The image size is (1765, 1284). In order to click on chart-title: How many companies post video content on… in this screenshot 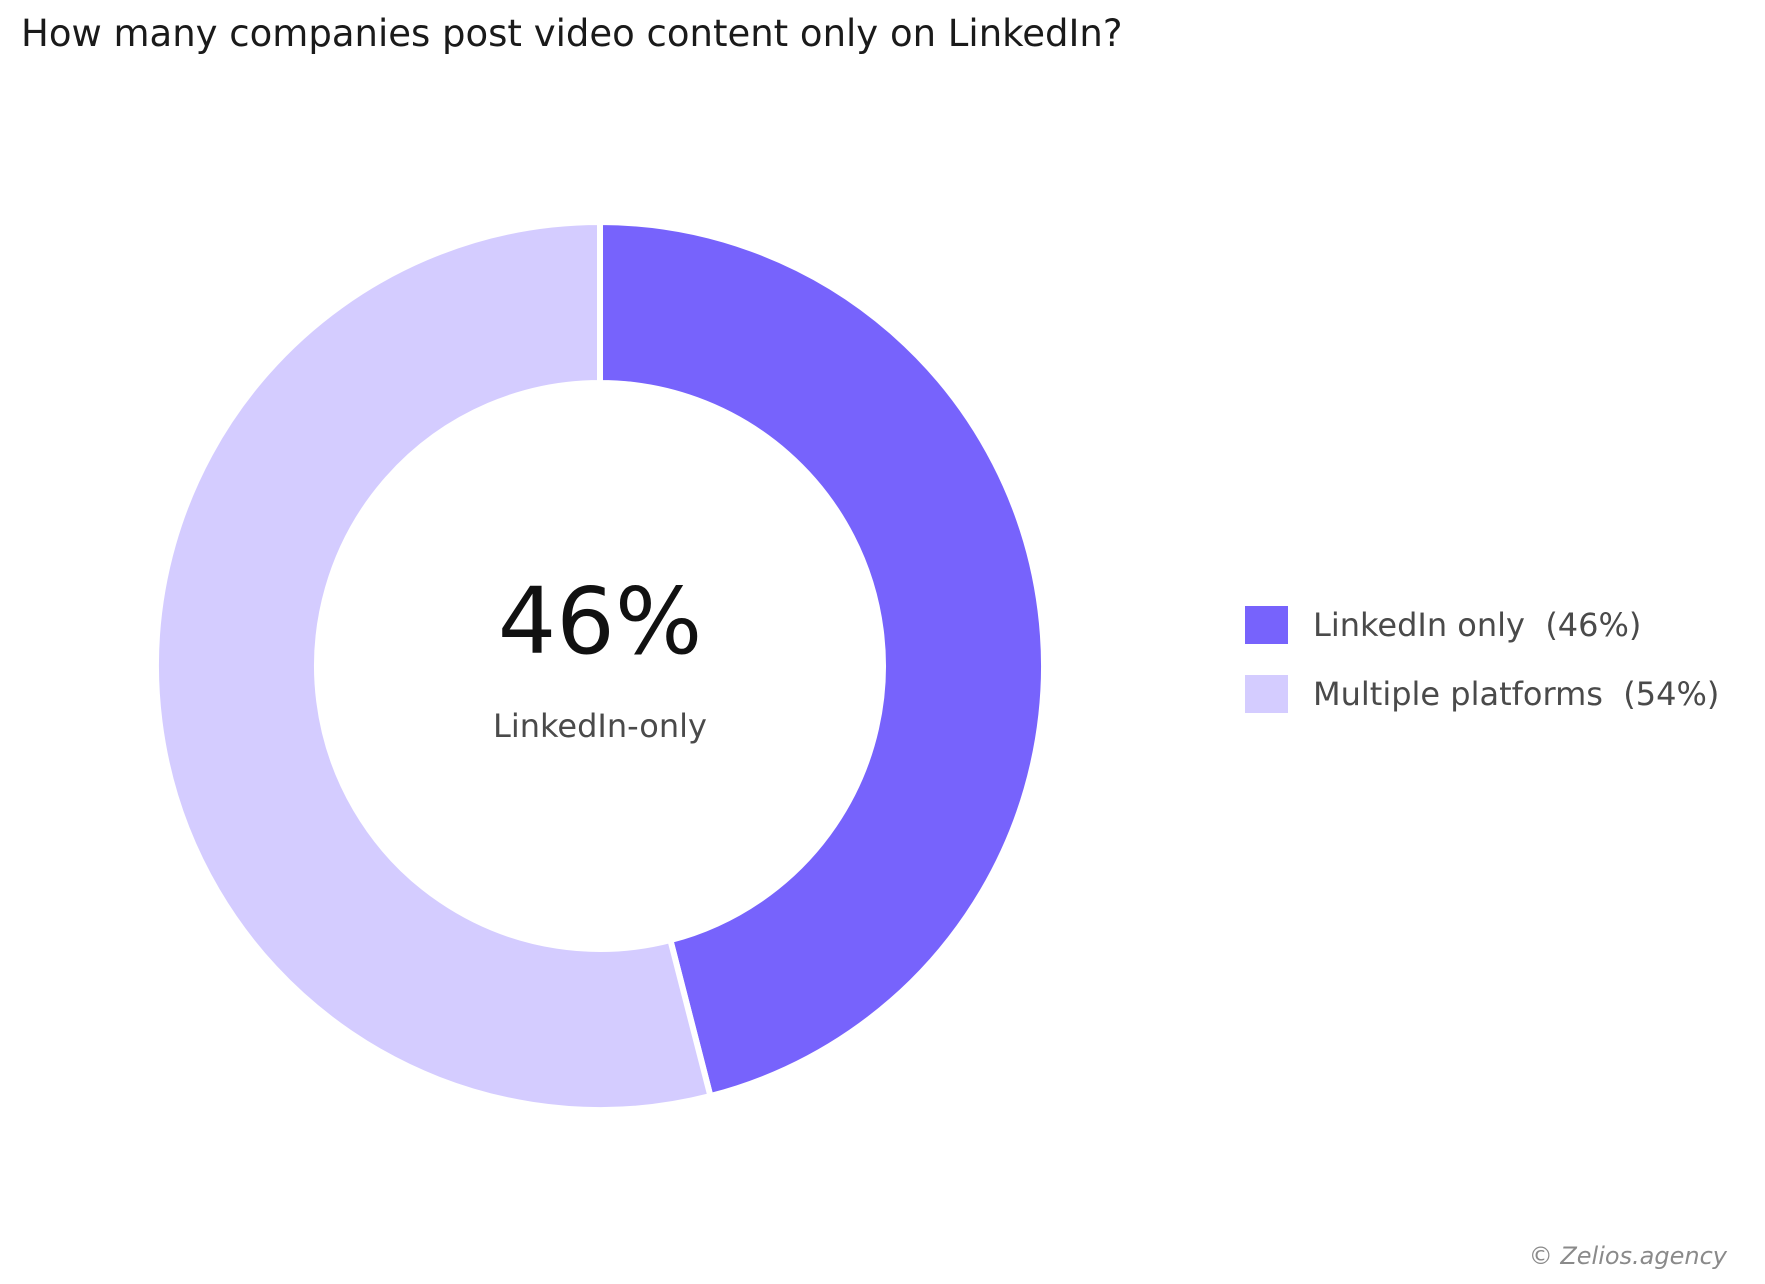, I will do `click(572, 33)`.